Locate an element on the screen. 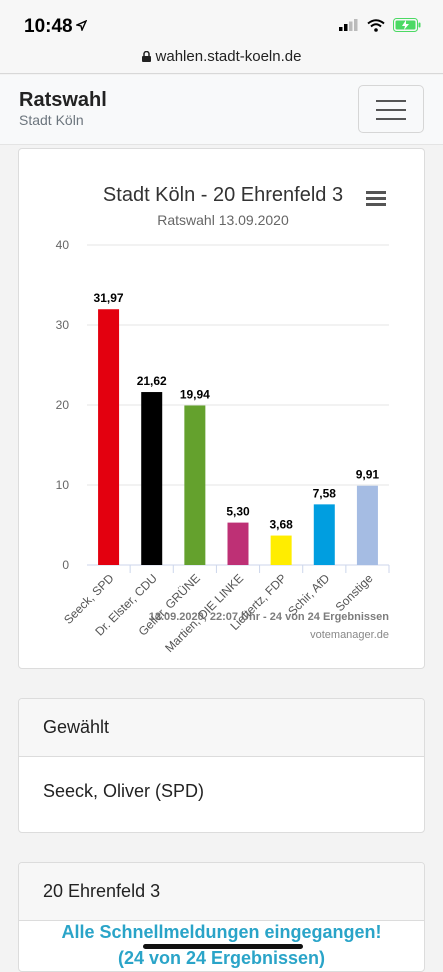  chart-credit: votemanager.de is located at coordinates (349, 635).